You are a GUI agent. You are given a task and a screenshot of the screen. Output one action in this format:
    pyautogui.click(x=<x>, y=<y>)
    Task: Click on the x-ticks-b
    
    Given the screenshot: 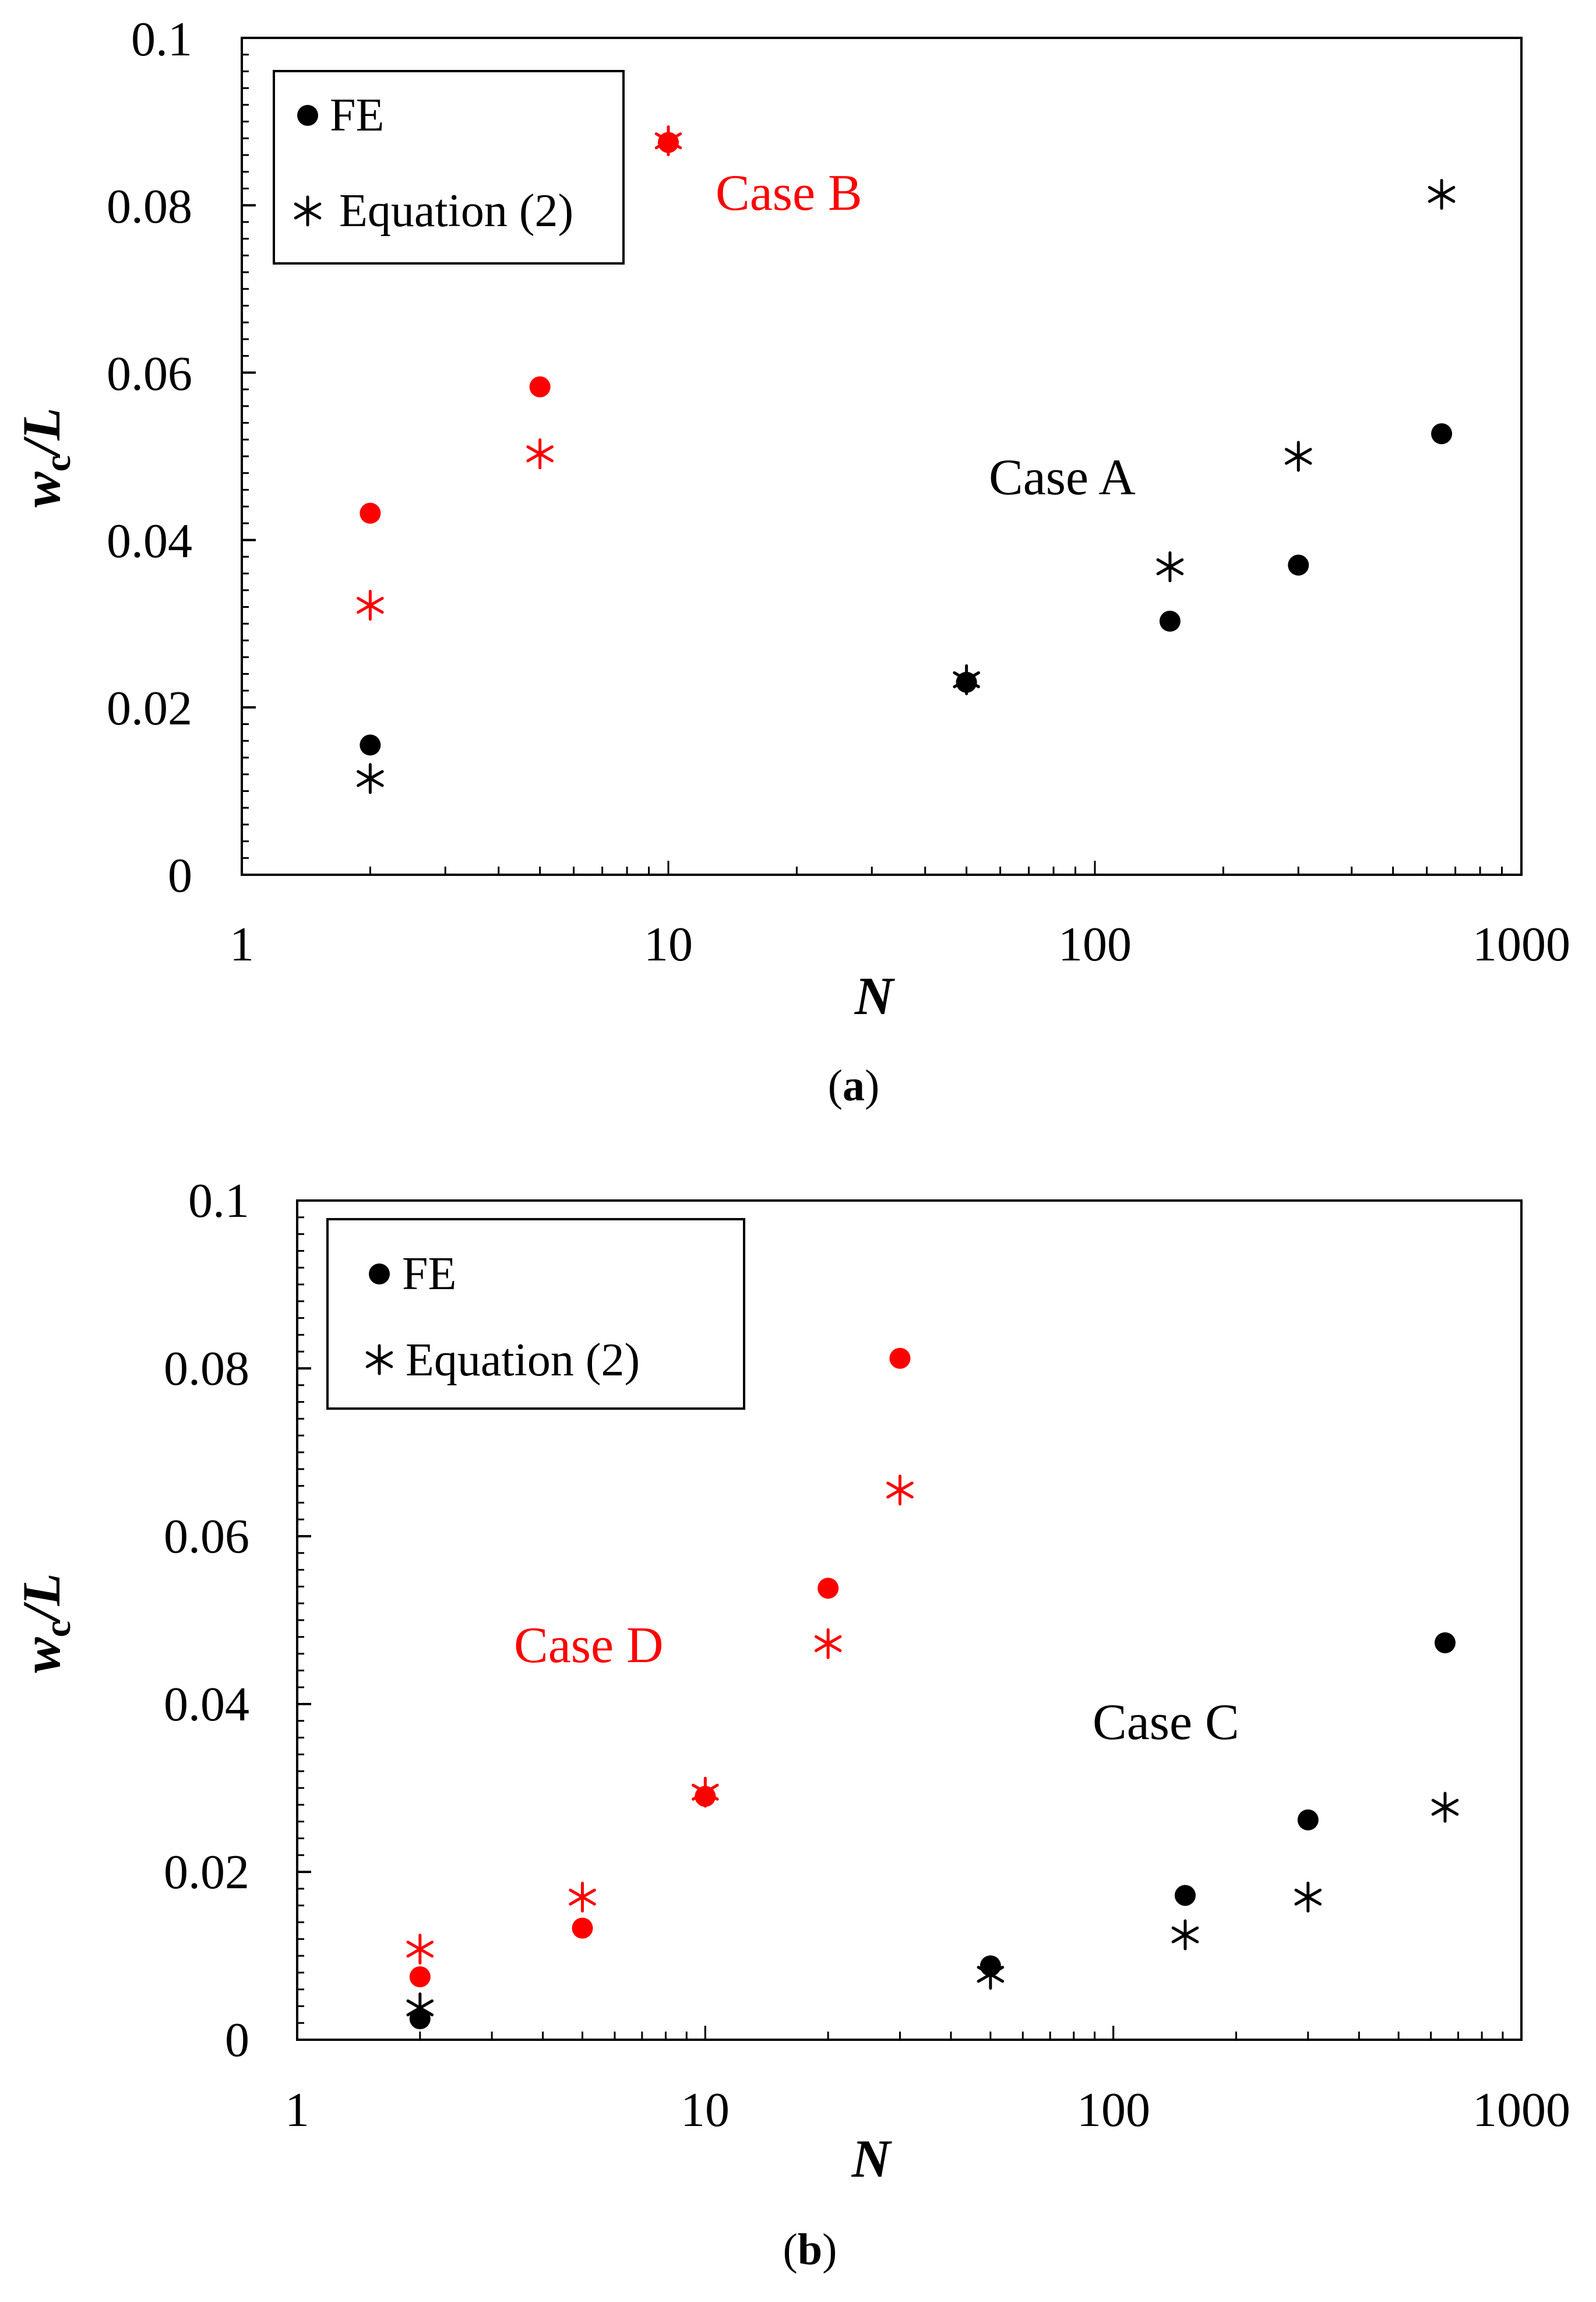 What is the action you would take?
    pyautogui.click(x=910, y=2033)
    